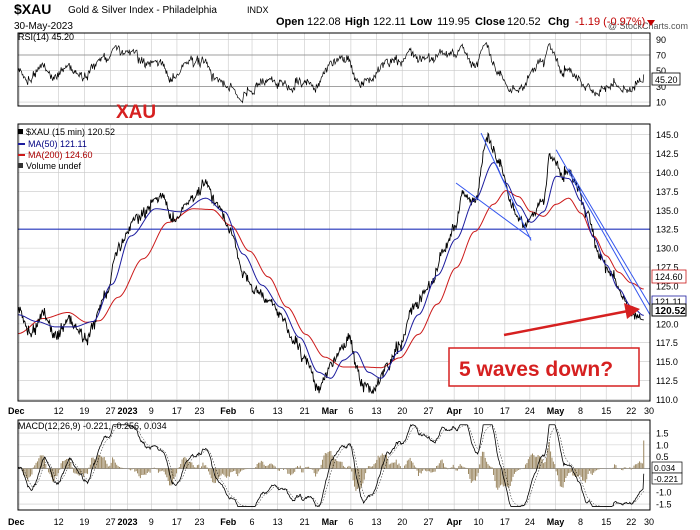 Image resolution: width=700 pixels, height=530 pixels. I want to click on trendlines, so click(553, 223).